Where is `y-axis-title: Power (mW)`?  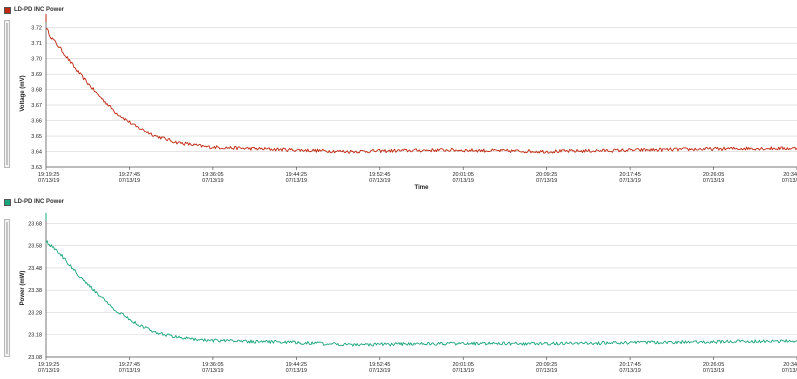
y-axis-title: Power (mW) is located at coordinates (23, 288).